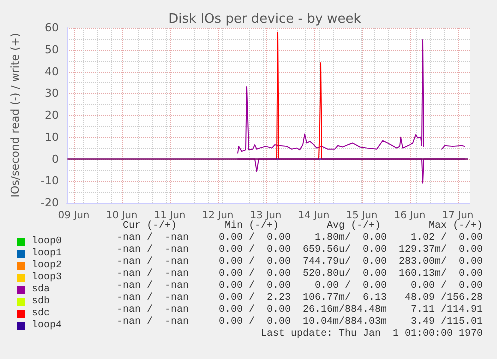 The width and height of the screenshot is (497, 359). Describe the element at coordinates (299, 298) in the screenshot. I see `text: -nan / -nan 0.00 / 2.23 106.77m/ 6.13 48.09 /156.28` at that location.